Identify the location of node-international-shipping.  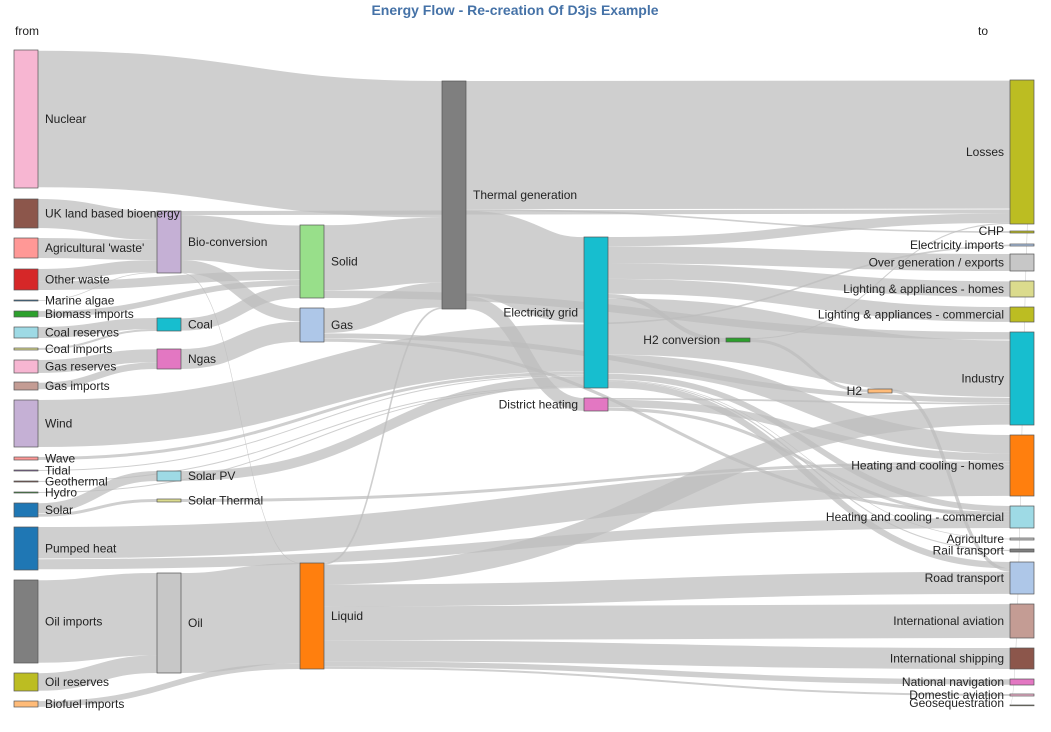
(1022, 658).